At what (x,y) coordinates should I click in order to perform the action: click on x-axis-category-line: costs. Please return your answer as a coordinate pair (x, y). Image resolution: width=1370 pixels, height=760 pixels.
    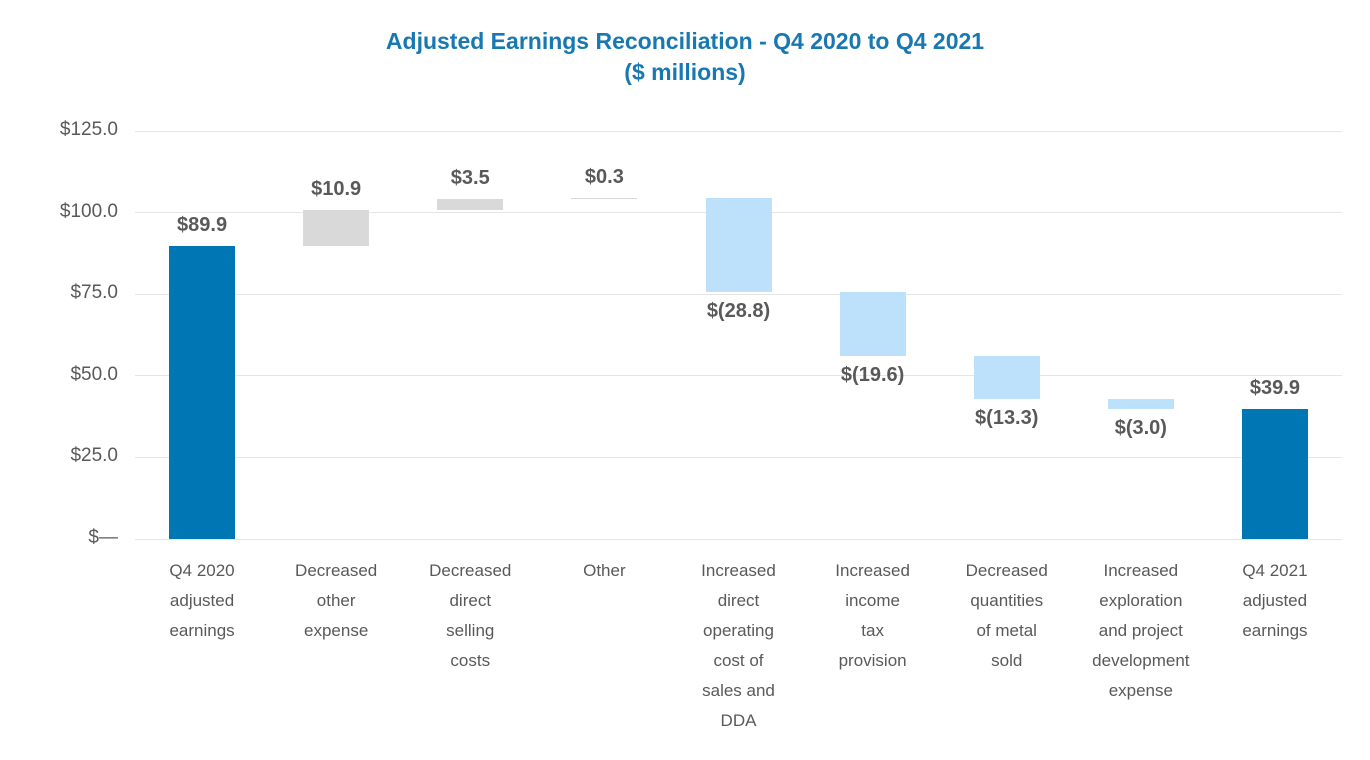
    Looking at the image, I should click on (470, 660).